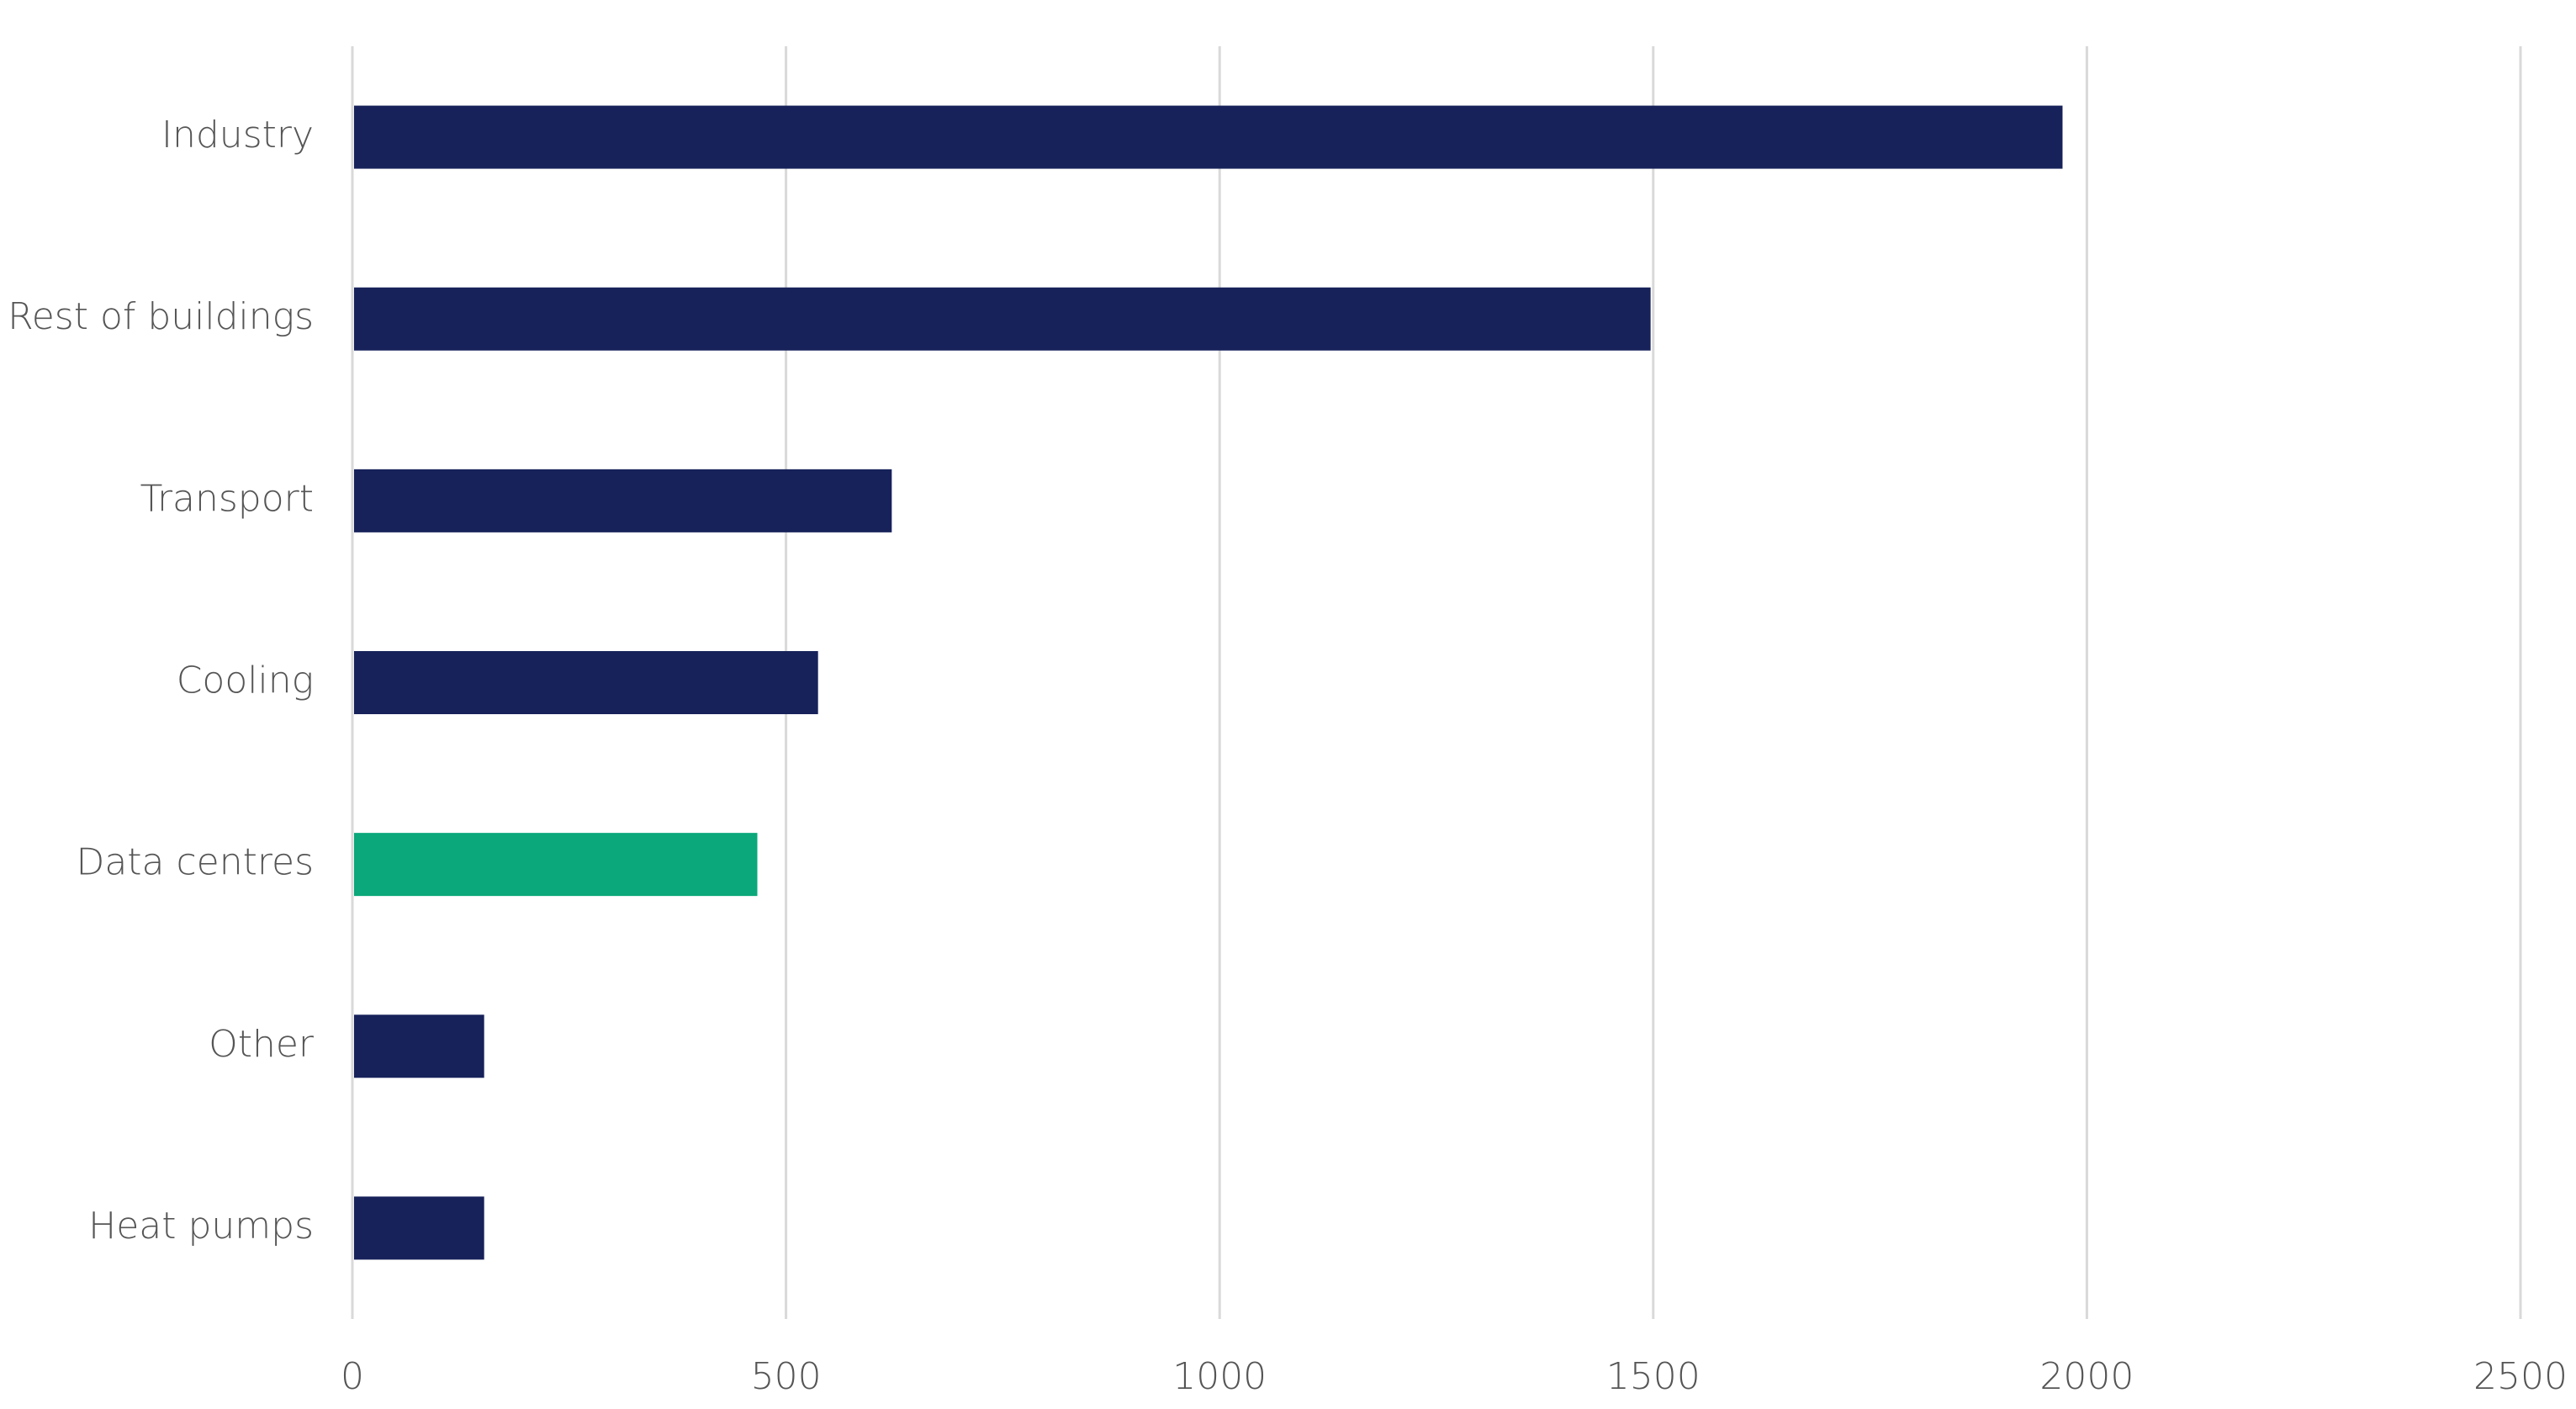  Describe the element at coordinates (195, 862) in the screenshot. I see `y-tick-label: Data centres` at that location.